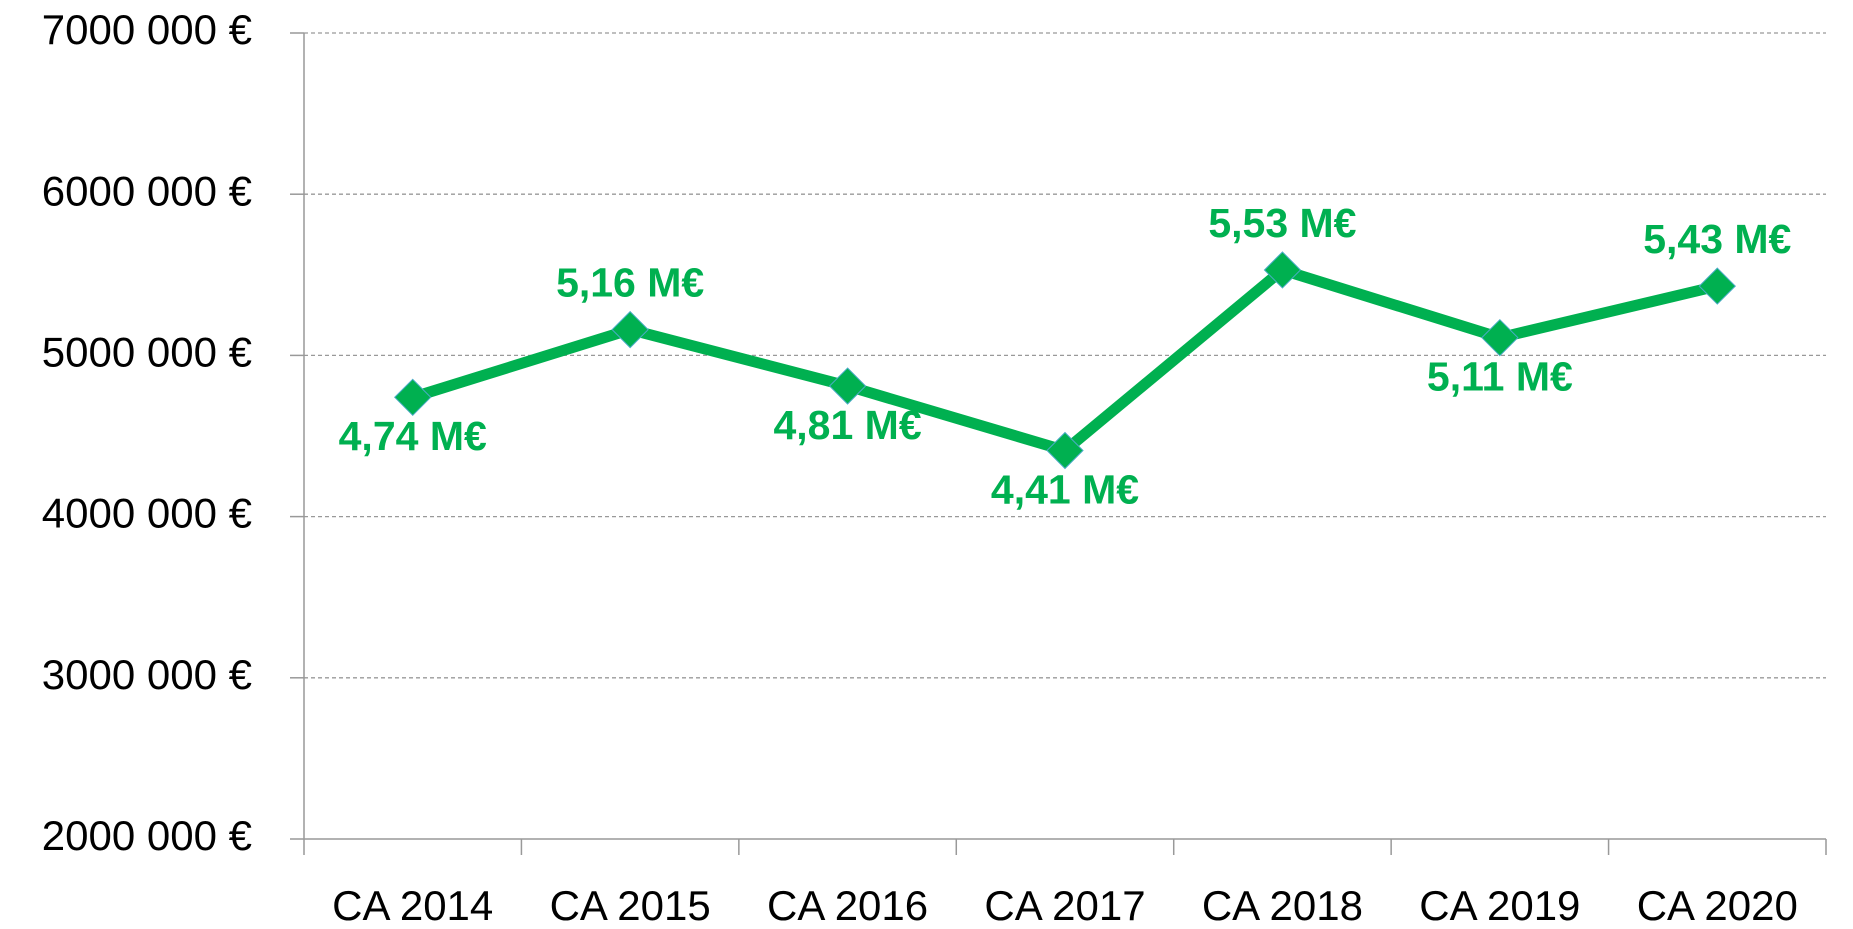  What do you see at coordinates (413, 436) in the screenshot?
I see `data-label: 4,74 M€` at bounding box center [413, 436].